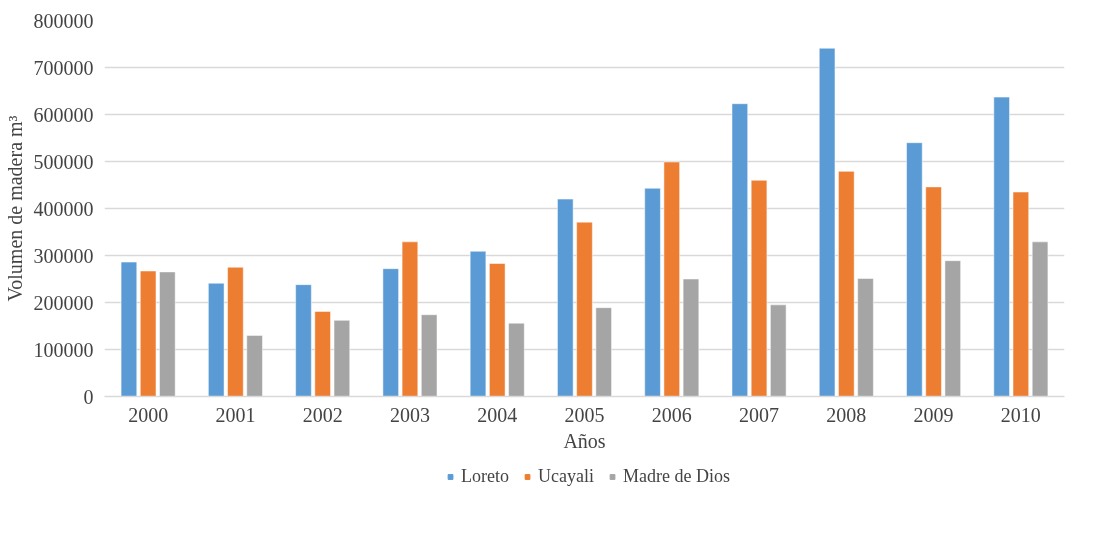 The image size is (1110, 546). Describe the element at coordinates (63, 161) in the screenshot. I see `y-tick-label: 500000` at that location.